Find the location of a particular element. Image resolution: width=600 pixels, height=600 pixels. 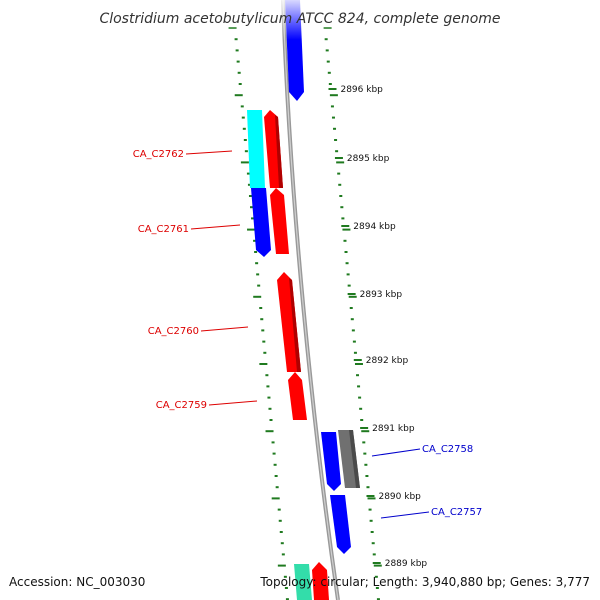

gene-ca-c2762-shade is located at coordinates (279, 151).